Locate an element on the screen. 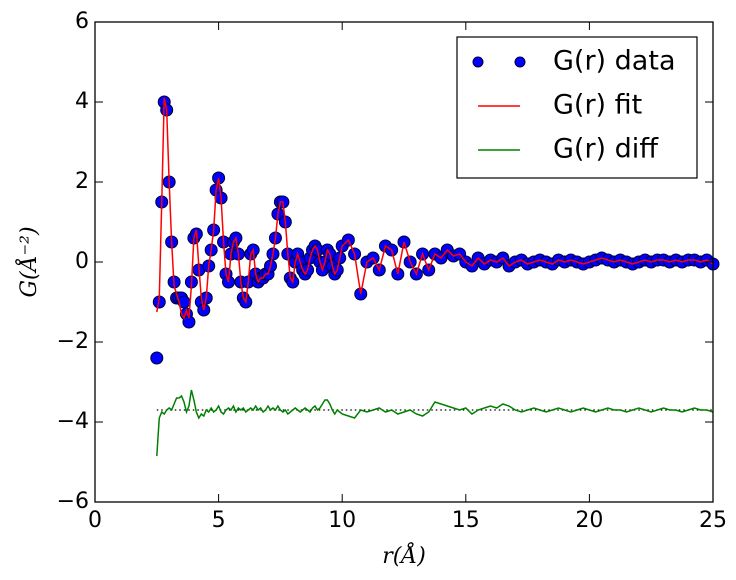  x-tick-label: 0 is located at coordinates (95, 520).